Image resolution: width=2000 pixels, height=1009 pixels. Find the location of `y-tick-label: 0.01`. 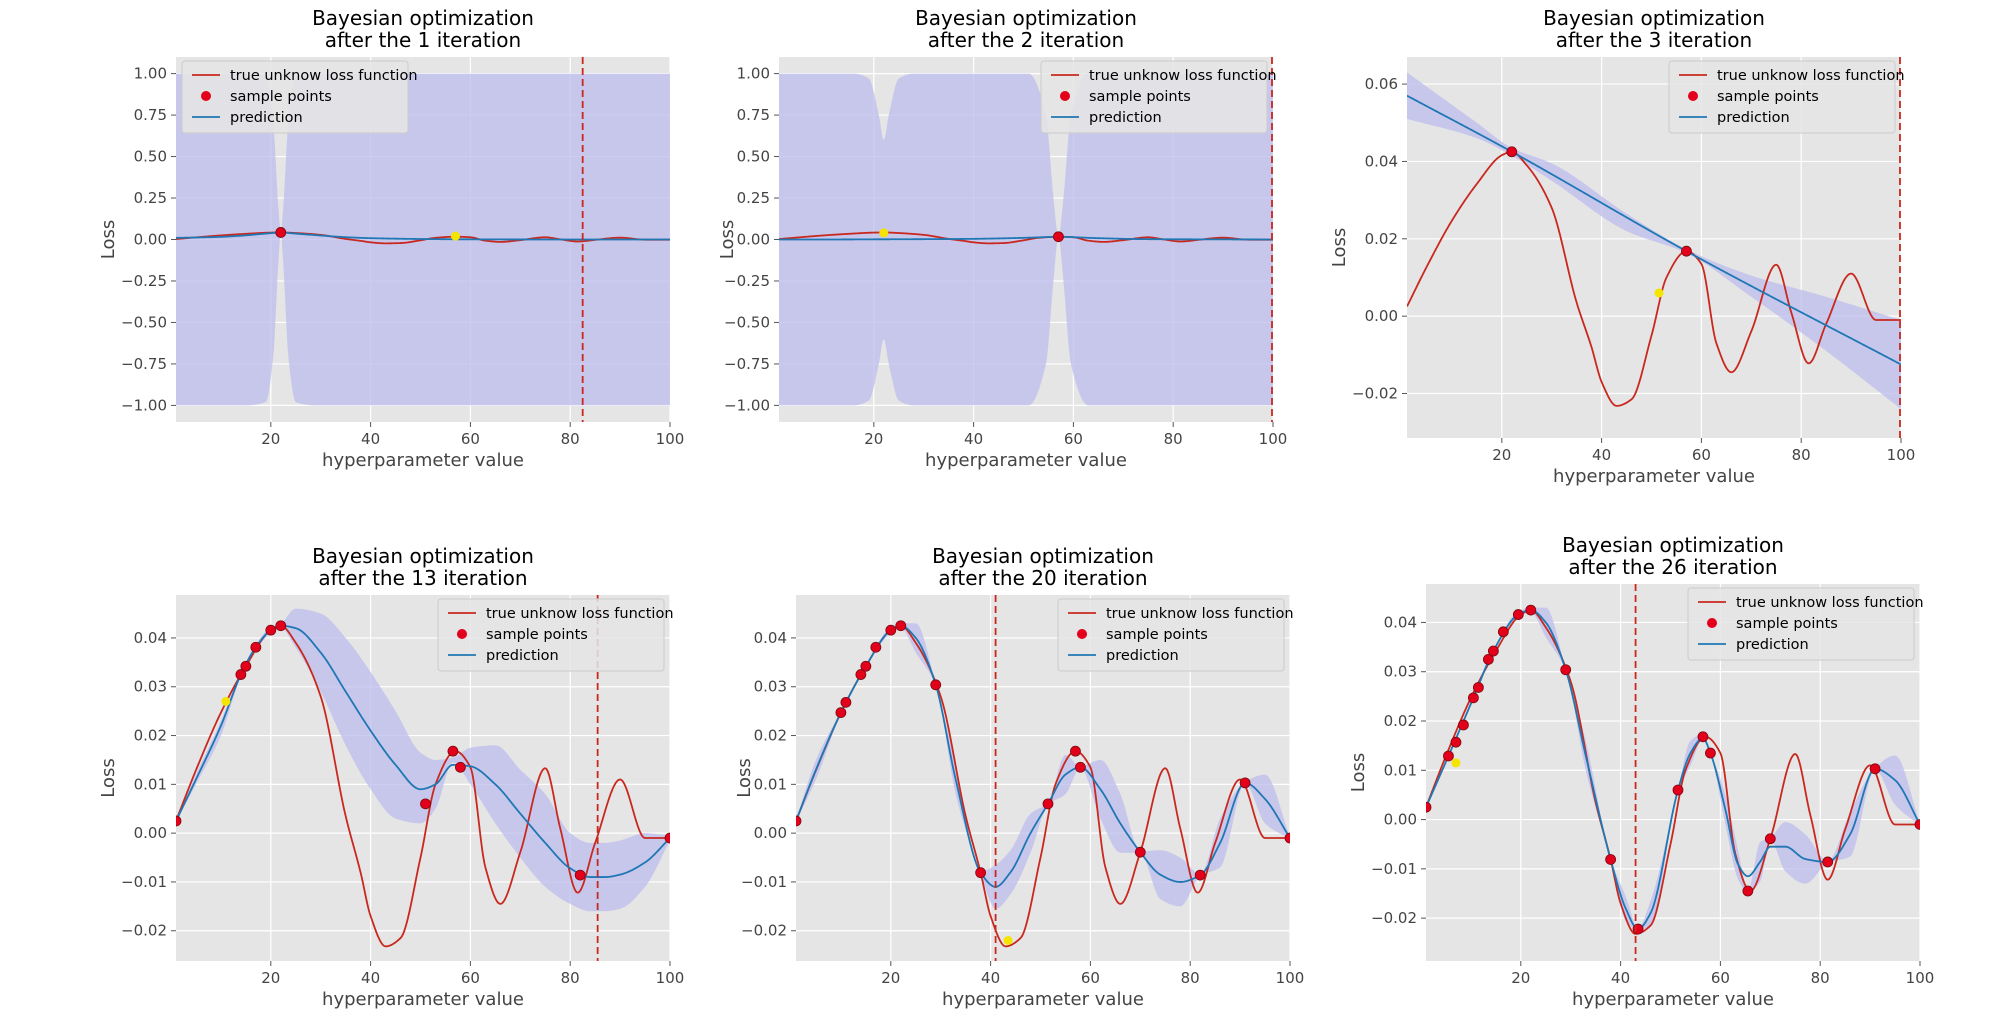

y-tick-label: 0.01 is located at coordinates (1400, 770).